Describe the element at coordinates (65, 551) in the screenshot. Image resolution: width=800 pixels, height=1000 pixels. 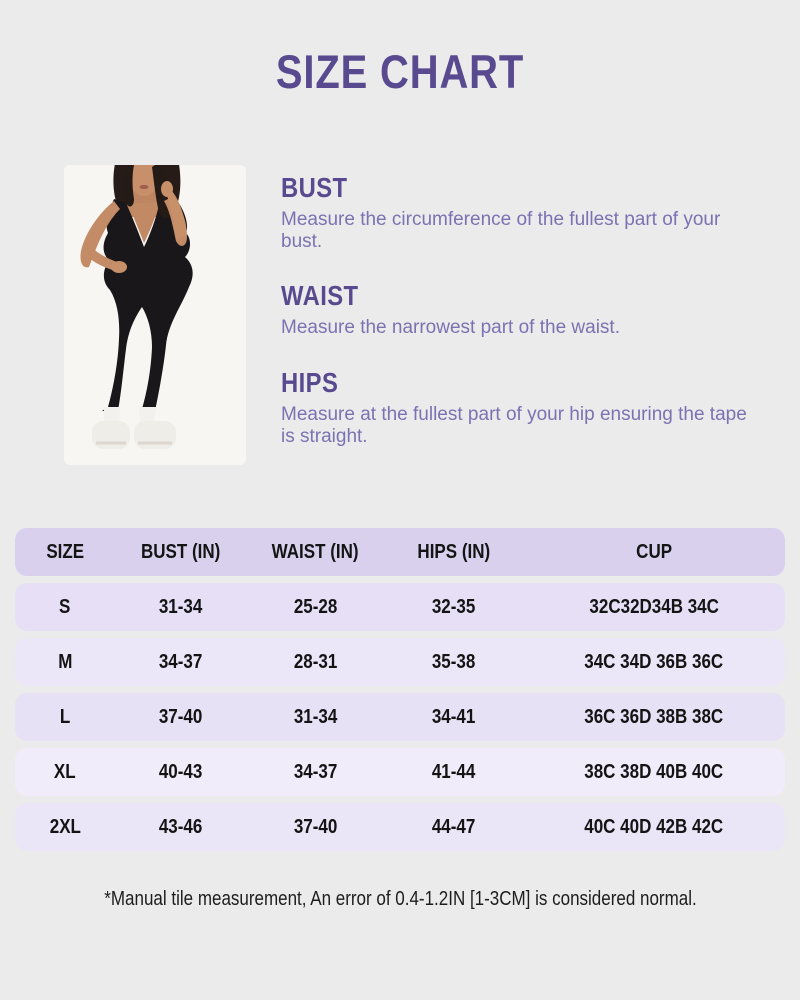
I see `column-header-size: SIZE` at that location.